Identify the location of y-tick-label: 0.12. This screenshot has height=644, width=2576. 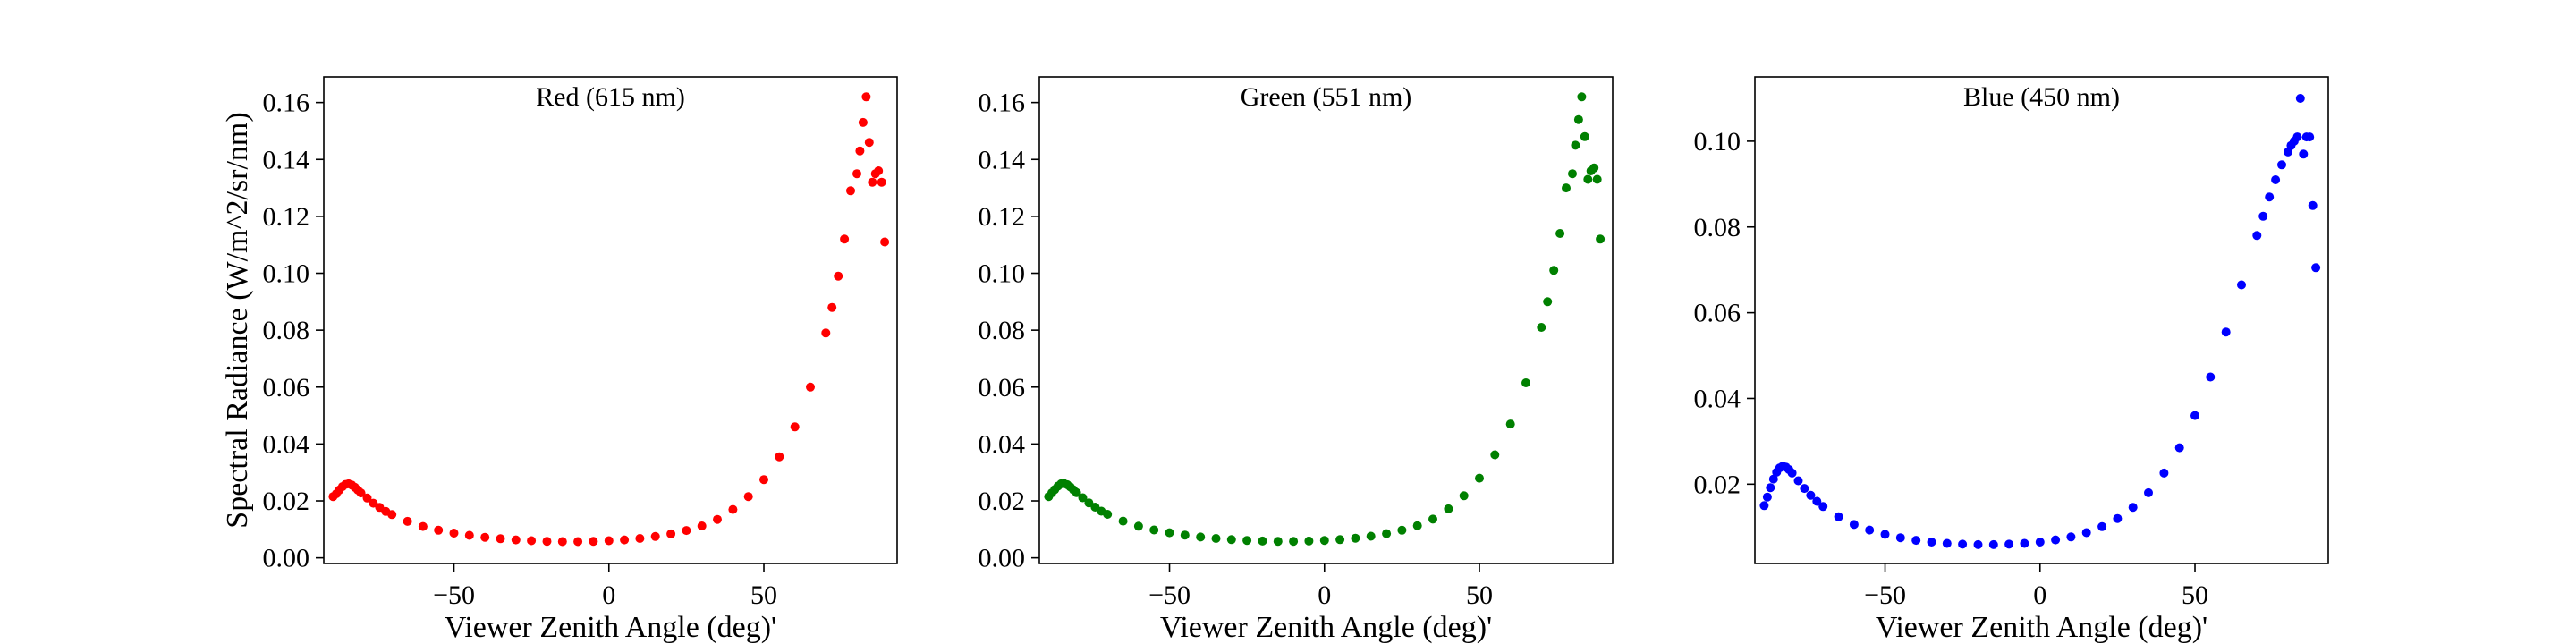
(286, 217).